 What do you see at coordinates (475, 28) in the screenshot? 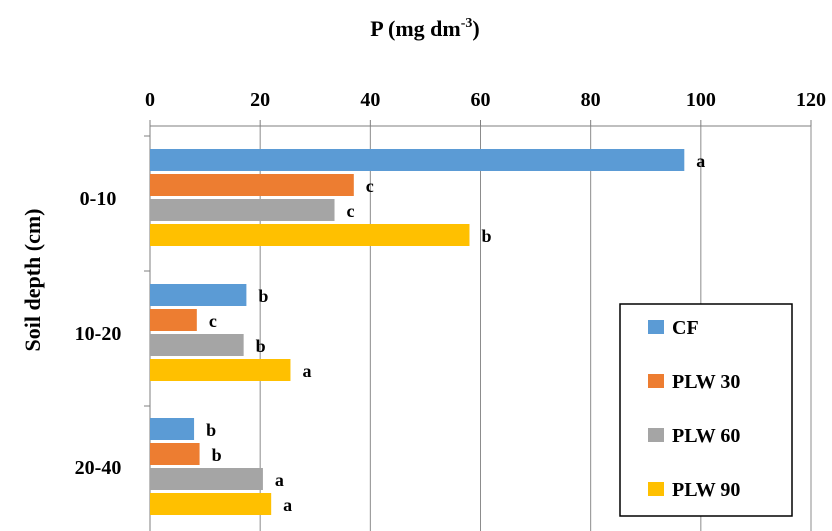
I see `chart-title-tail: )` at bounding box center [475, 28].